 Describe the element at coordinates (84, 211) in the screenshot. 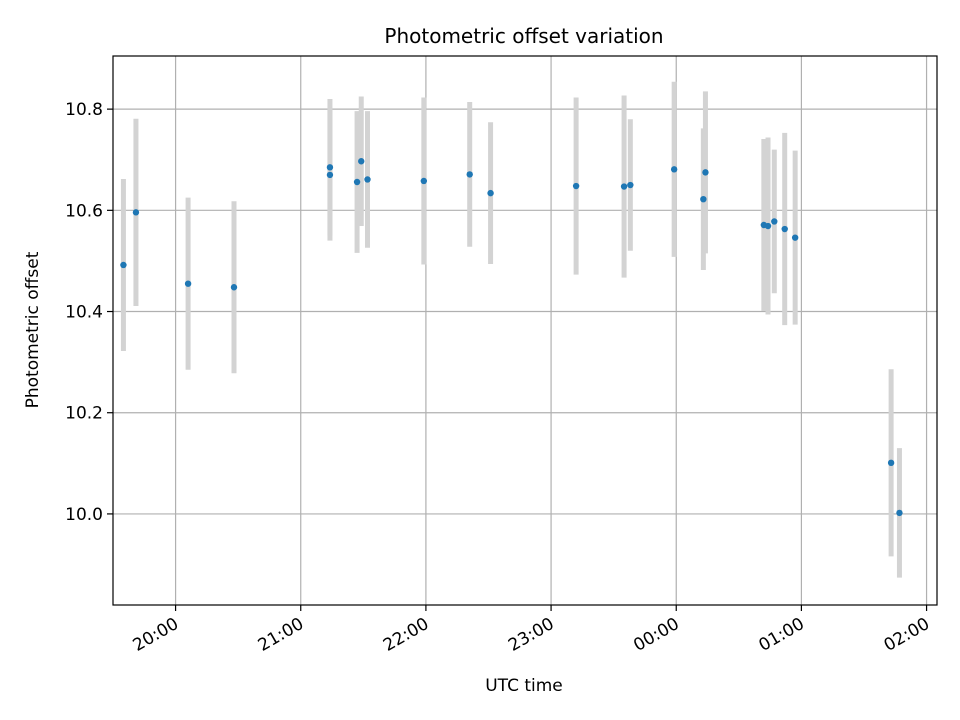

I see `y-tick-label: 10.6` at that location.